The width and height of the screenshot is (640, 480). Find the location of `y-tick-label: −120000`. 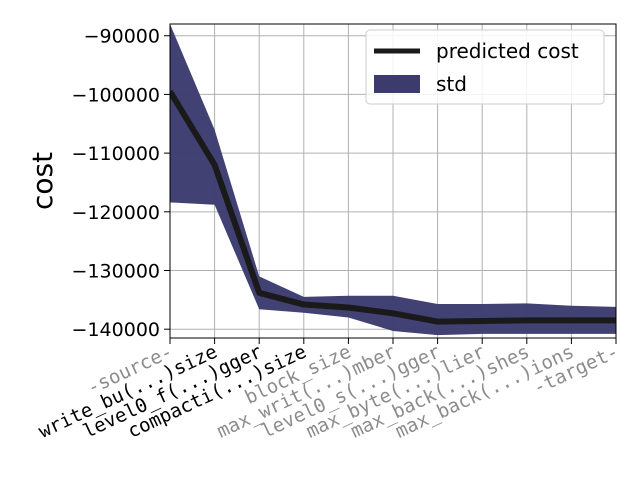

y-tick-label: −120000 is located at coordinates (116, 213).